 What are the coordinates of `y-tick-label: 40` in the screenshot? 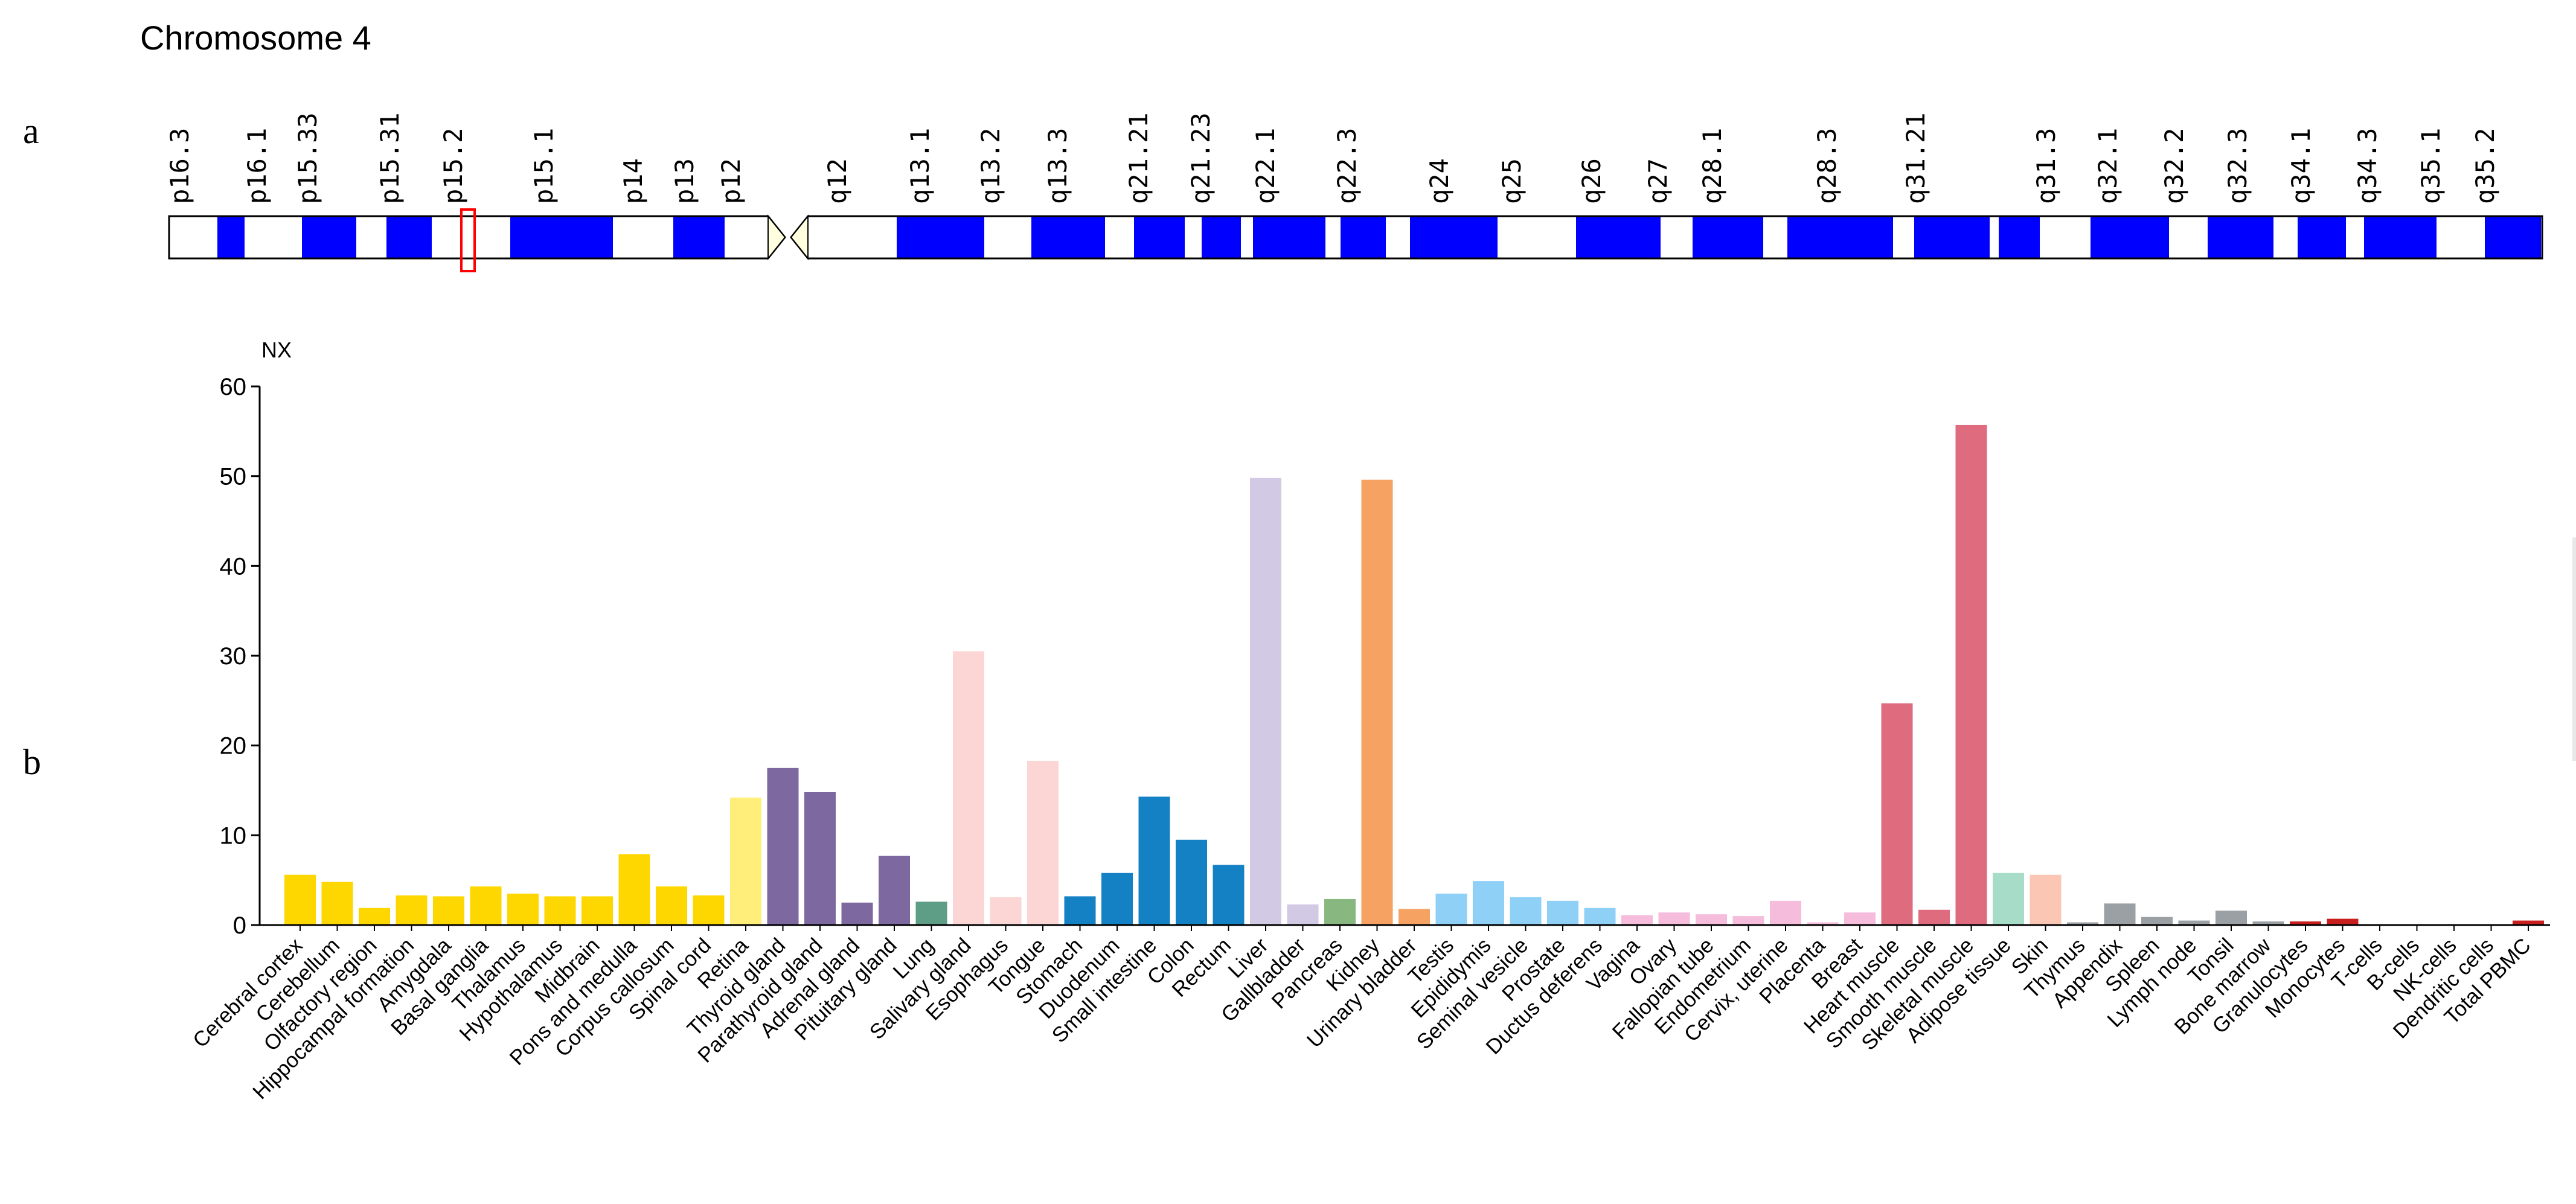 It's located at (233, 566).